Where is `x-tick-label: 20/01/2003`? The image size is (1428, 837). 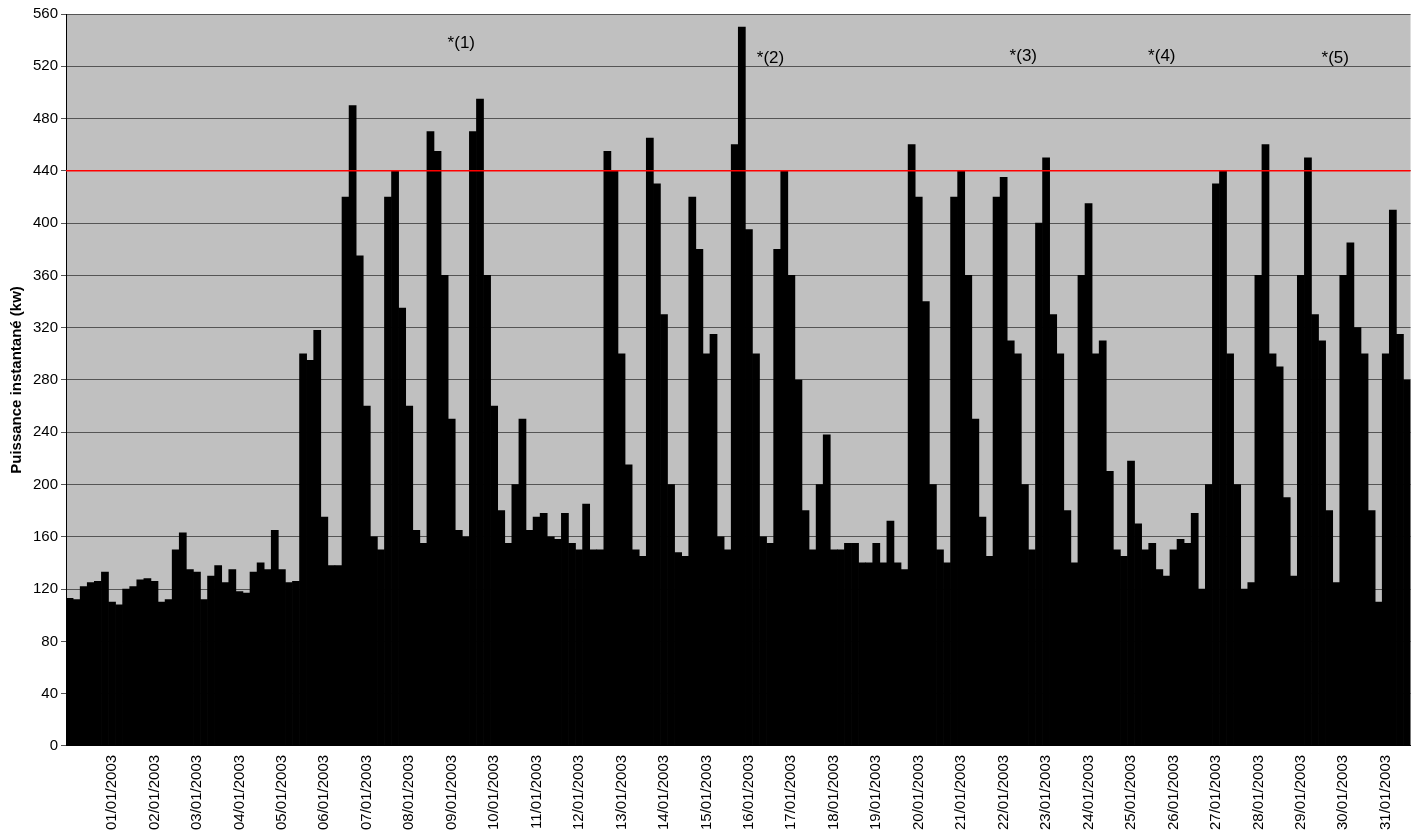 x-tick-label: 20/01/2003 is located at coordinates (917, 792).